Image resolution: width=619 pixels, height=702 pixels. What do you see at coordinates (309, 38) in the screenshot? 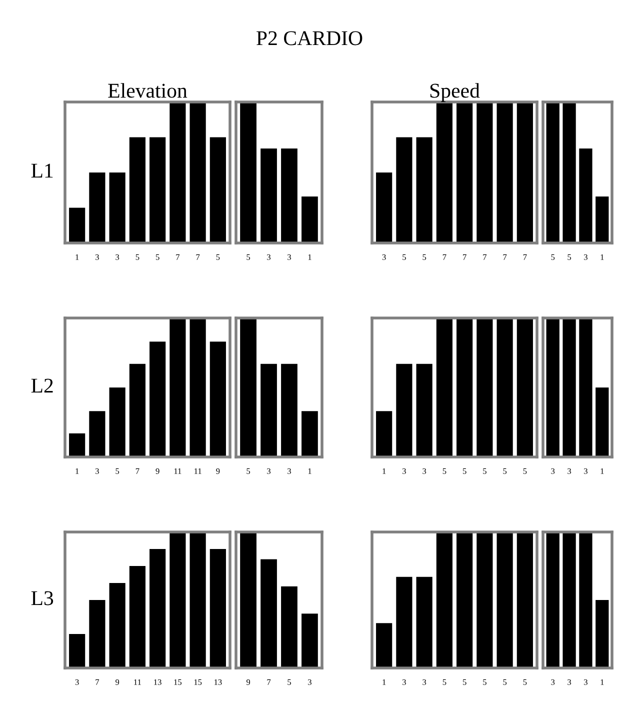
I see `text: P2 CARDIO` at bounding box center [309, 38].